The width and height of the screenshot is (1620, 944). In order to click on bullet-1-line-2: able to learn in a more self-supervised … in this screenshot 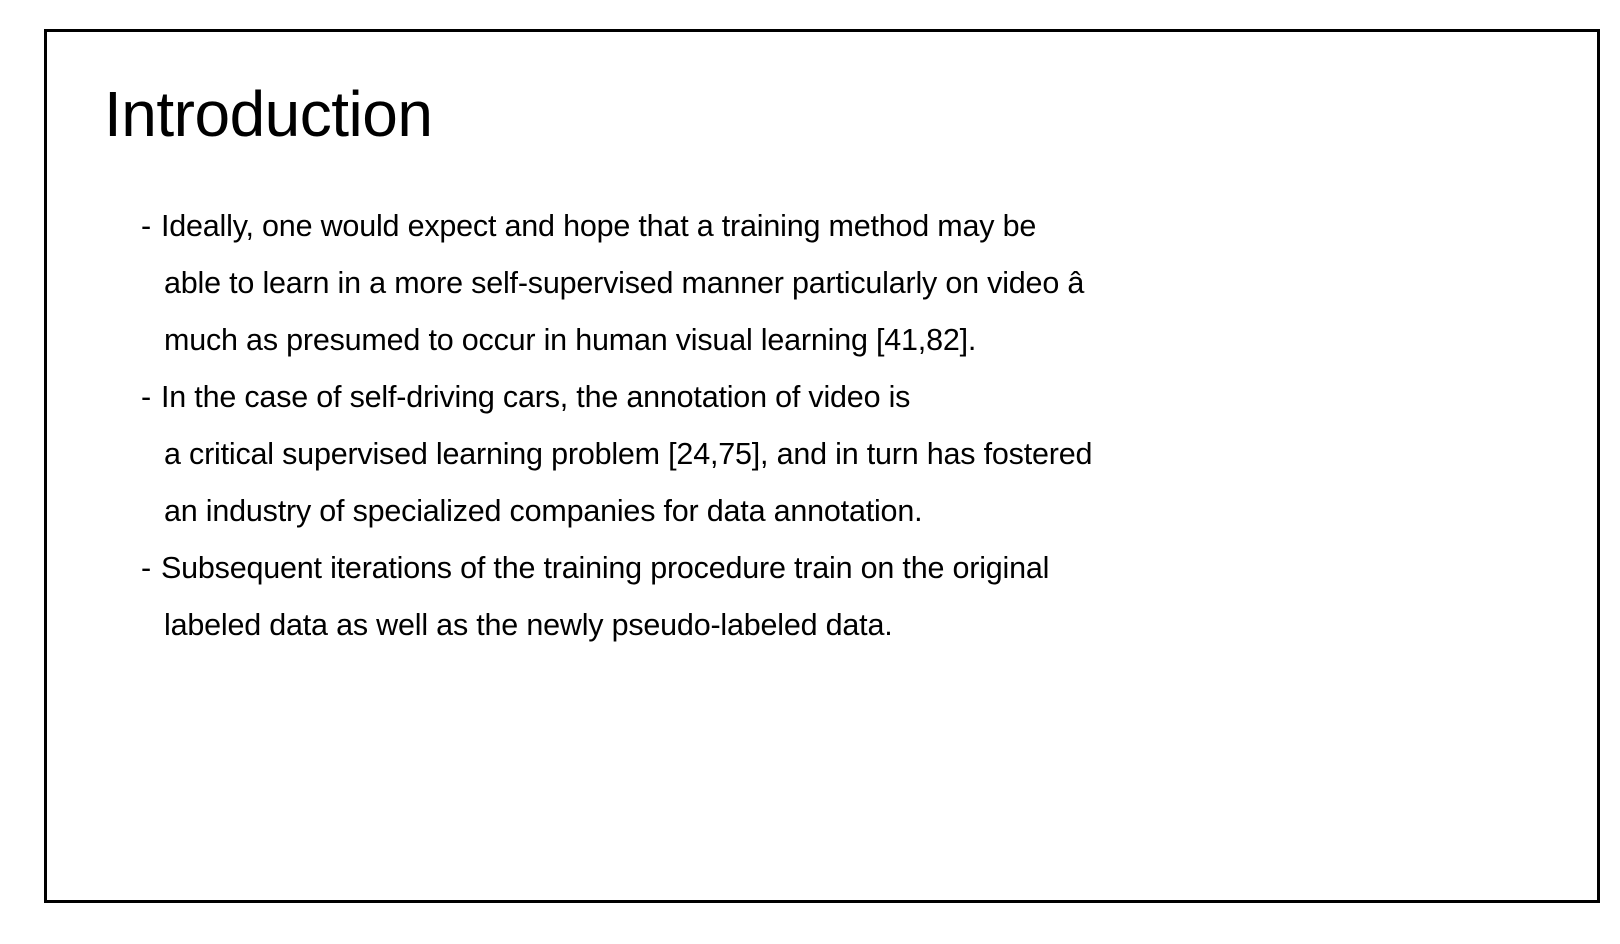, I will do `click(624, 283)`.